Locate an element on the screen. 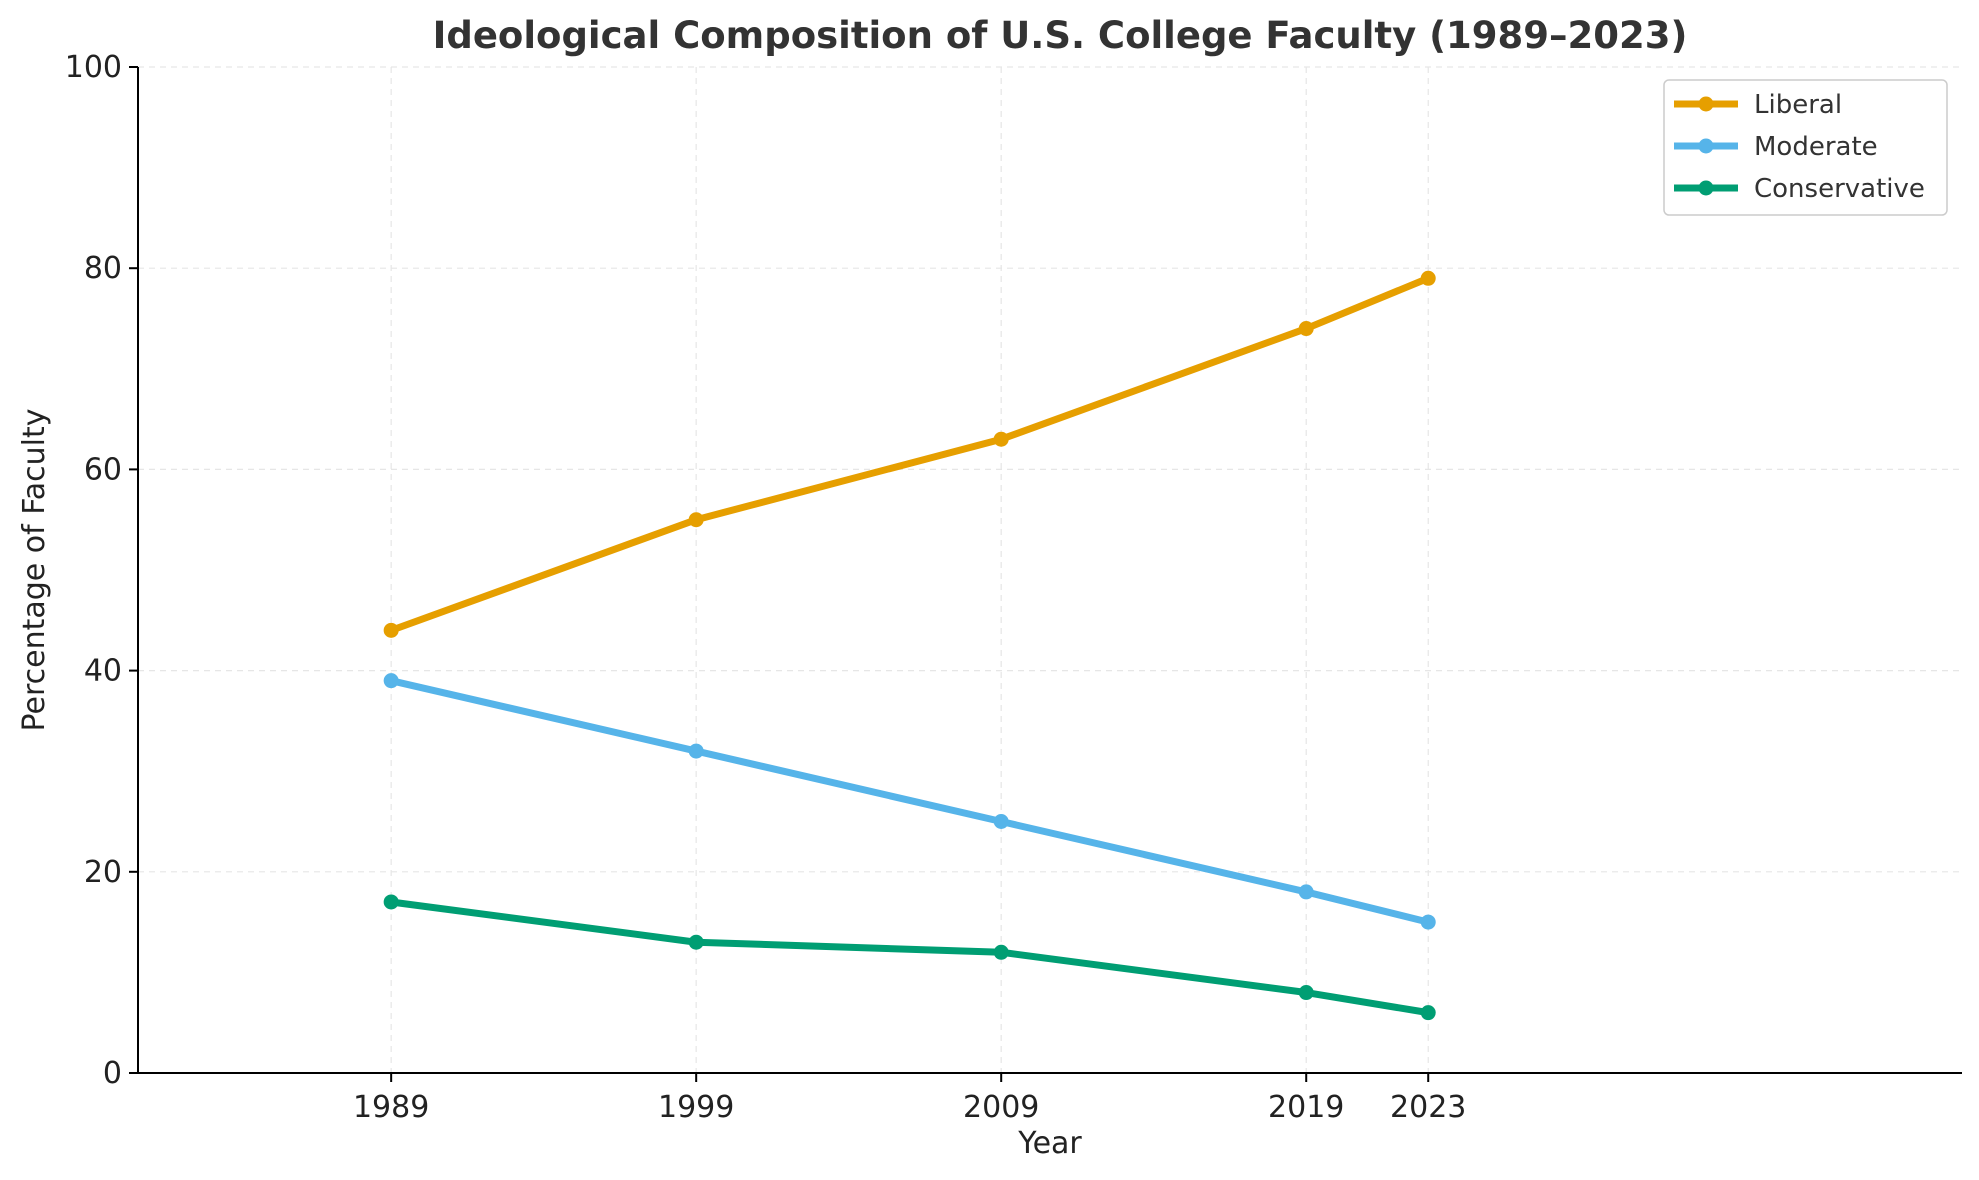 This screenshot has width=1979, height=1180. legend-marker-liberal is located at coordinates (1706, 104).